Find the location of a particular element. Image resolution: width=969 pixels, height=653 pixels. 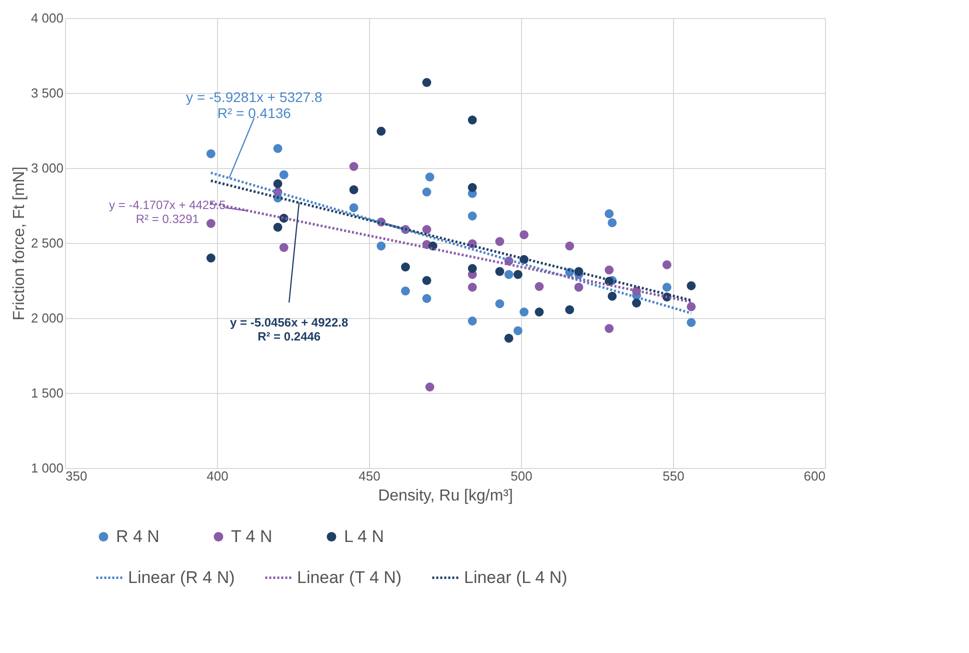

legend-label: Linear (T 4 N) is located at coordinates (349, 577).